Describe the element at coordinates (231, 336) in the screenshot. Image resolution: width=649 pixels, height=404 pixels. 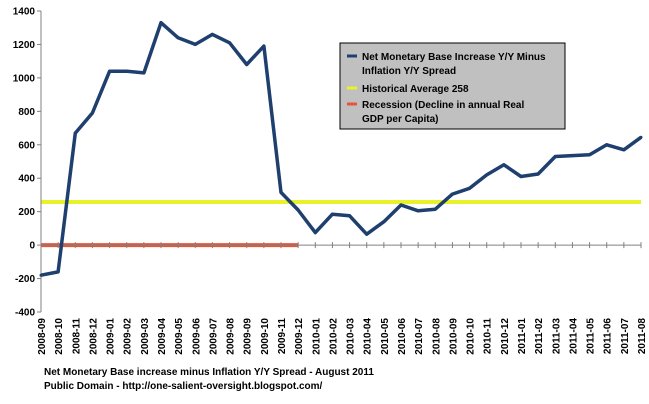
I see `x-tick-label: 2009-08` at that location.